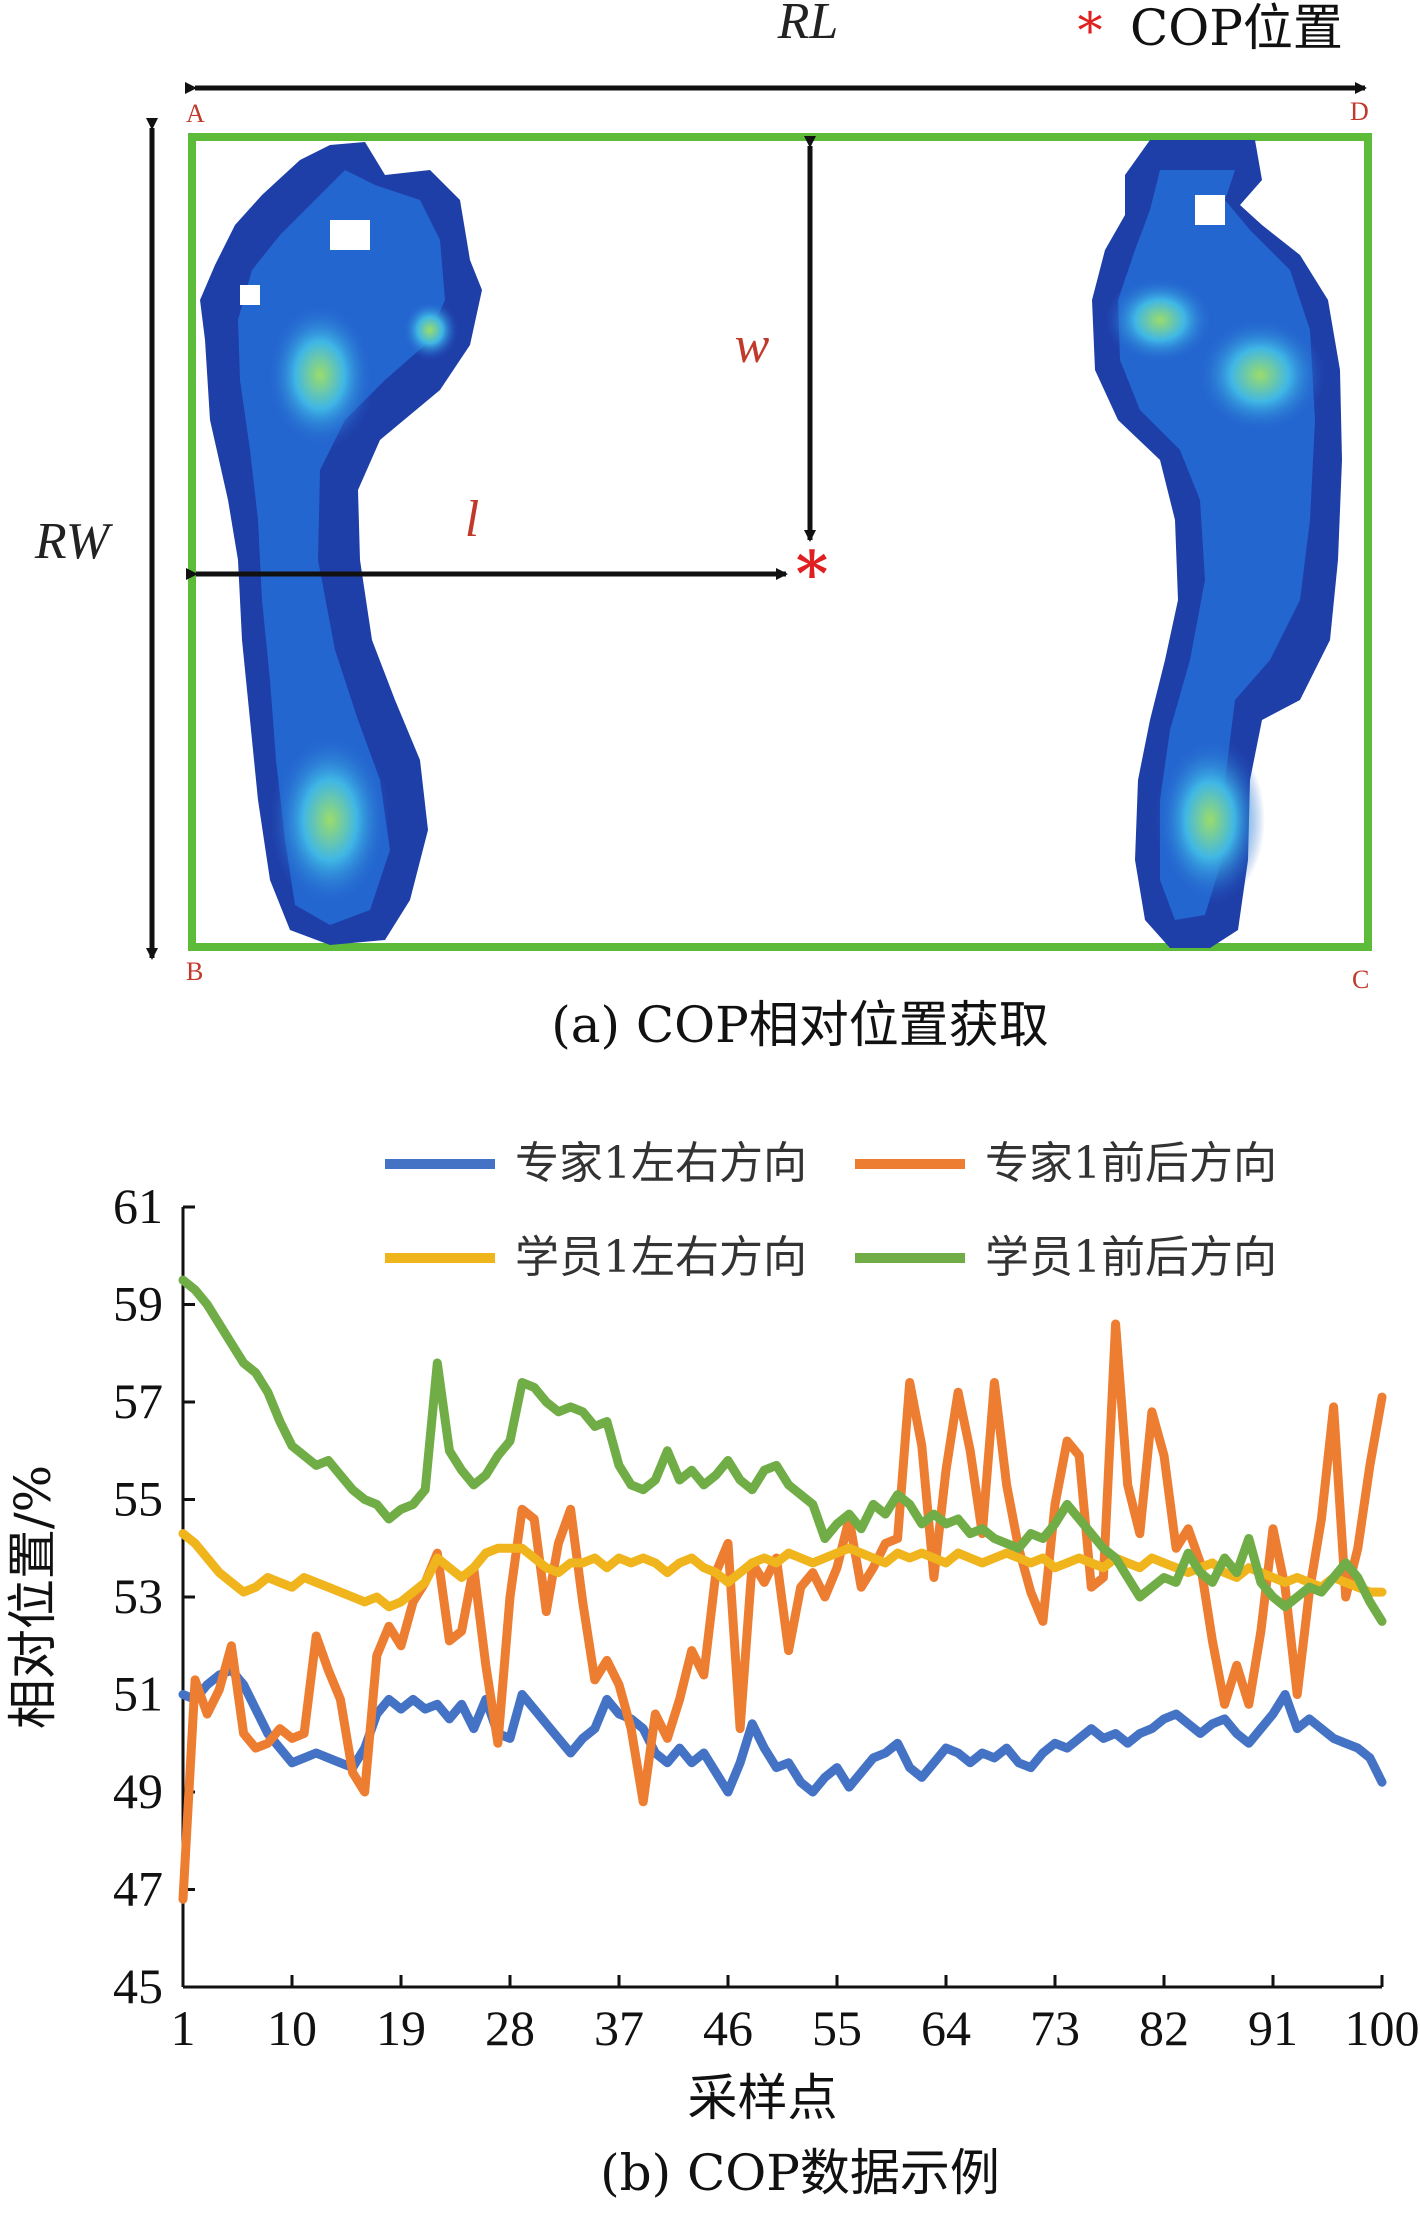 This screenshot has height=2224, width=1420. I want to click on x-axis-label: 采样点, so click(763, 2098).